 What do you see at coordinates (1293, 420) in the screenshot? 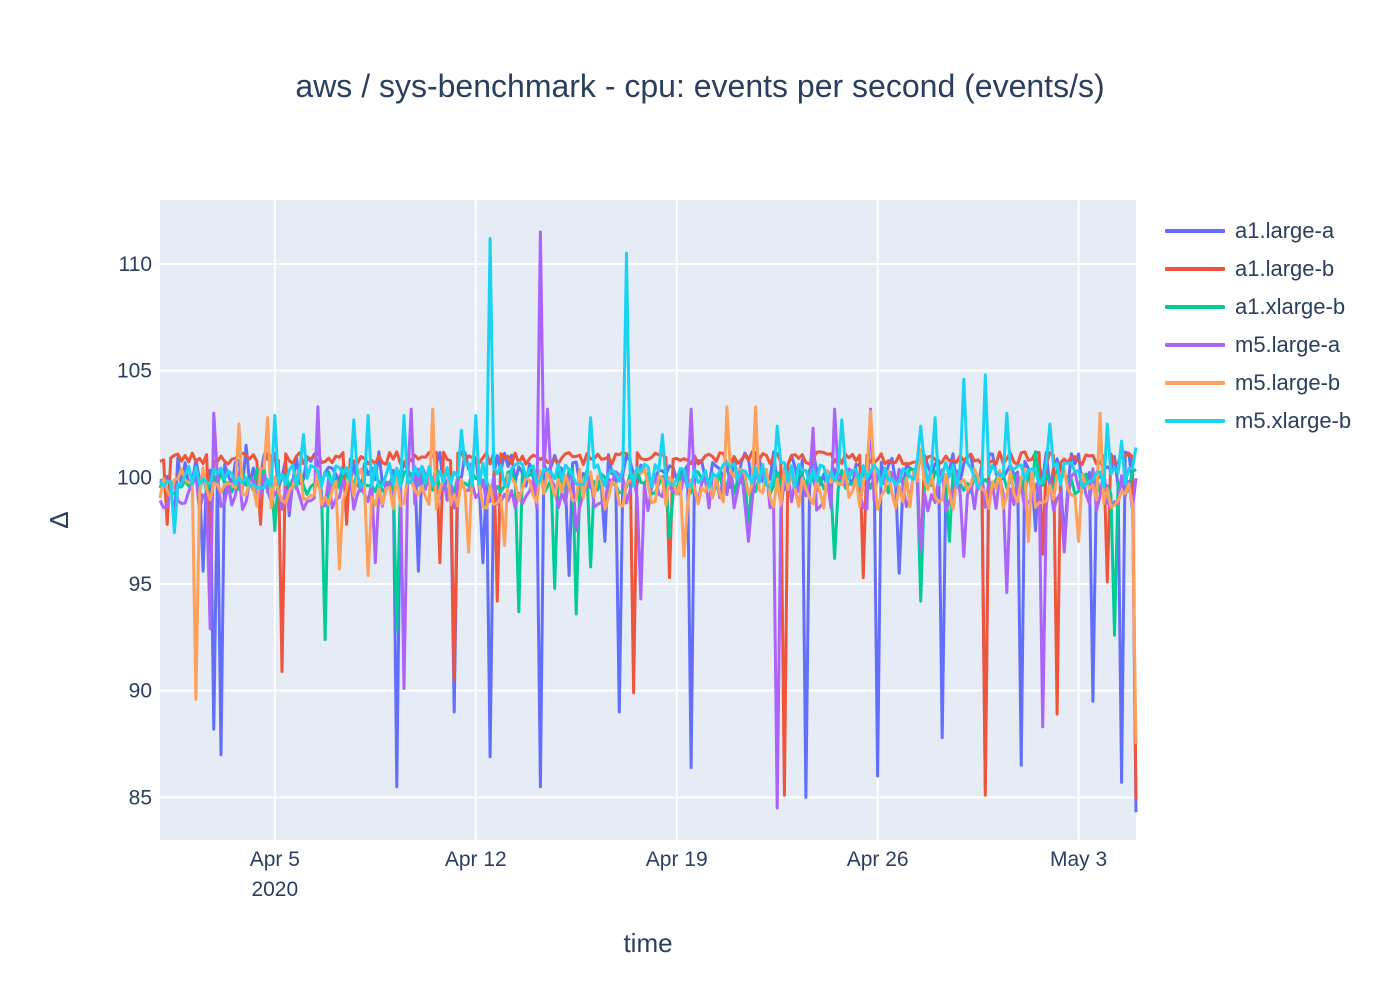
I see `legend-label: m5.xlarge-b` at bounding box center [1293, 420].